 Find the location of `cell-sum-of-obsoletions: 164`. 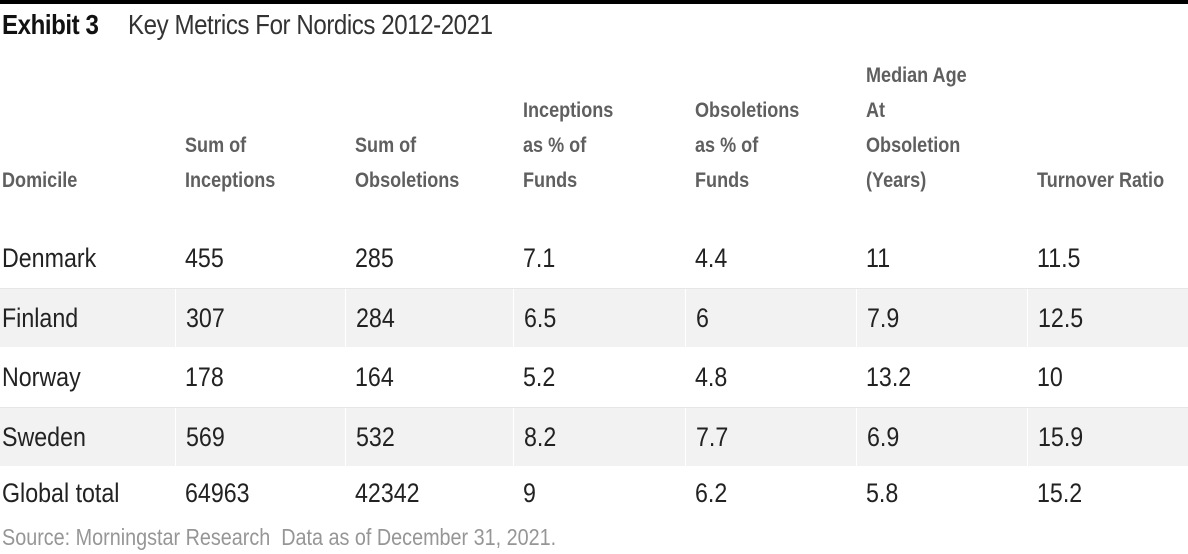

cell-sum-of-obsoletions: 164 is located at coordinates (374, 376).